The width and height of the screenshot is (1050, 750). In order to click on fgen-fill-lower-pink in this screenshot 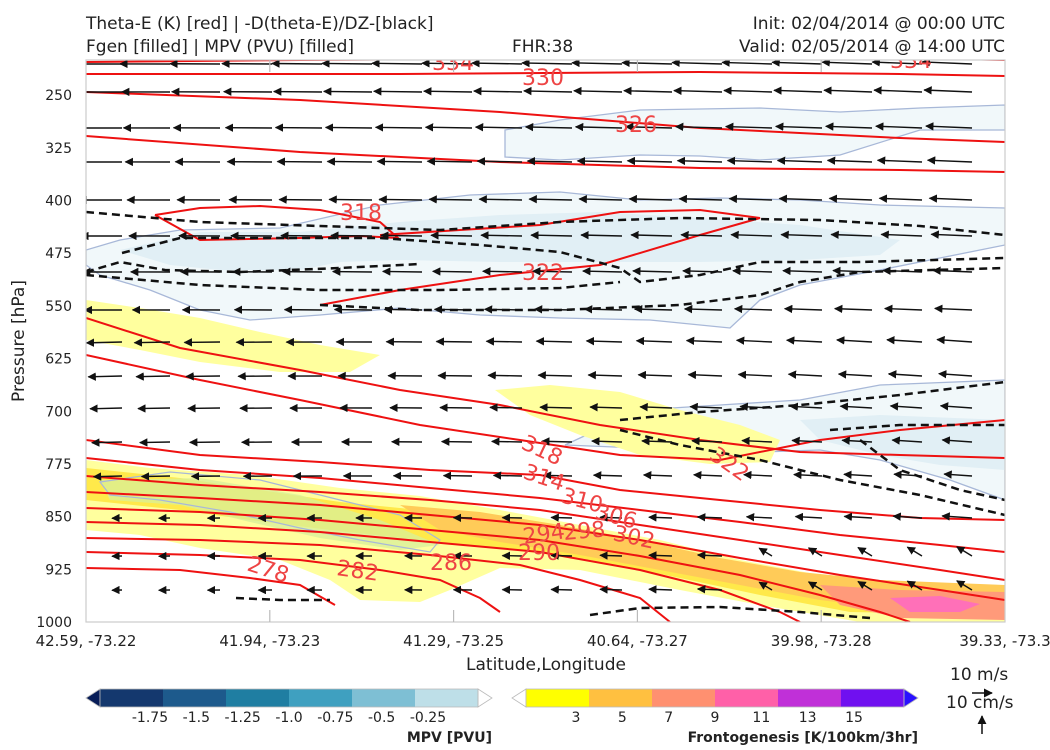, I will do `click(935, 604)`.